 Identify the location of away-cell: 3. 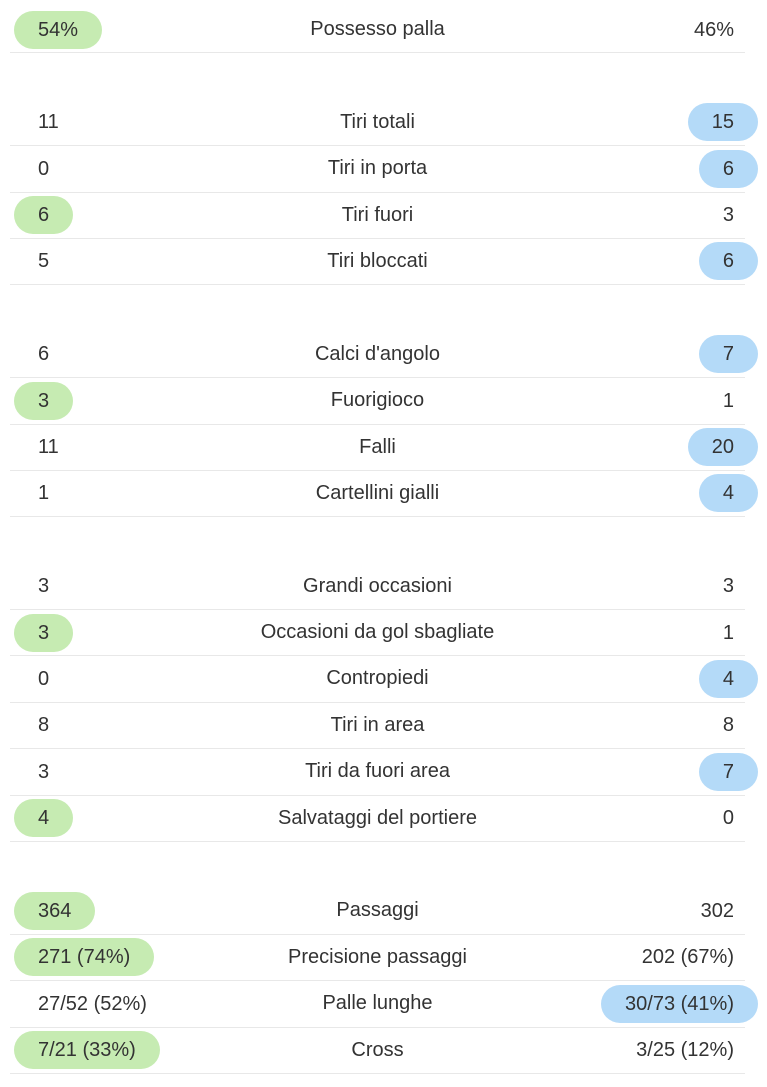
(728, 586).